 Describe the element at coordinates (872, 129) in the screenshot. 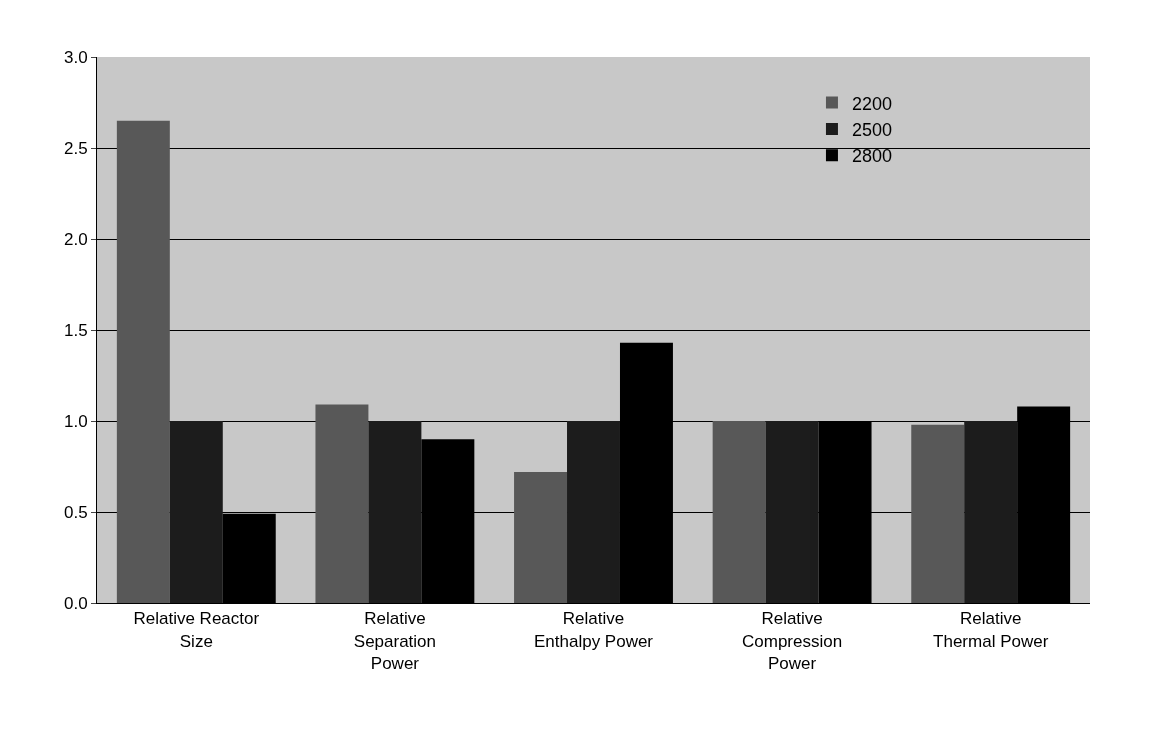

I see `legend-label: 2500` at that location.